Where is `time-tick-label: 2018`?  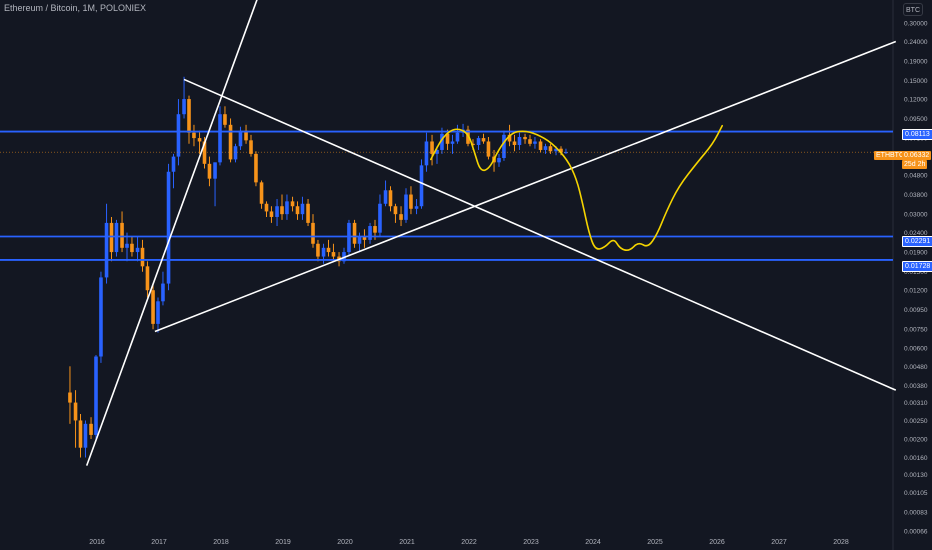 time-tick-label: 2018 is located at coordinates (221, 542).